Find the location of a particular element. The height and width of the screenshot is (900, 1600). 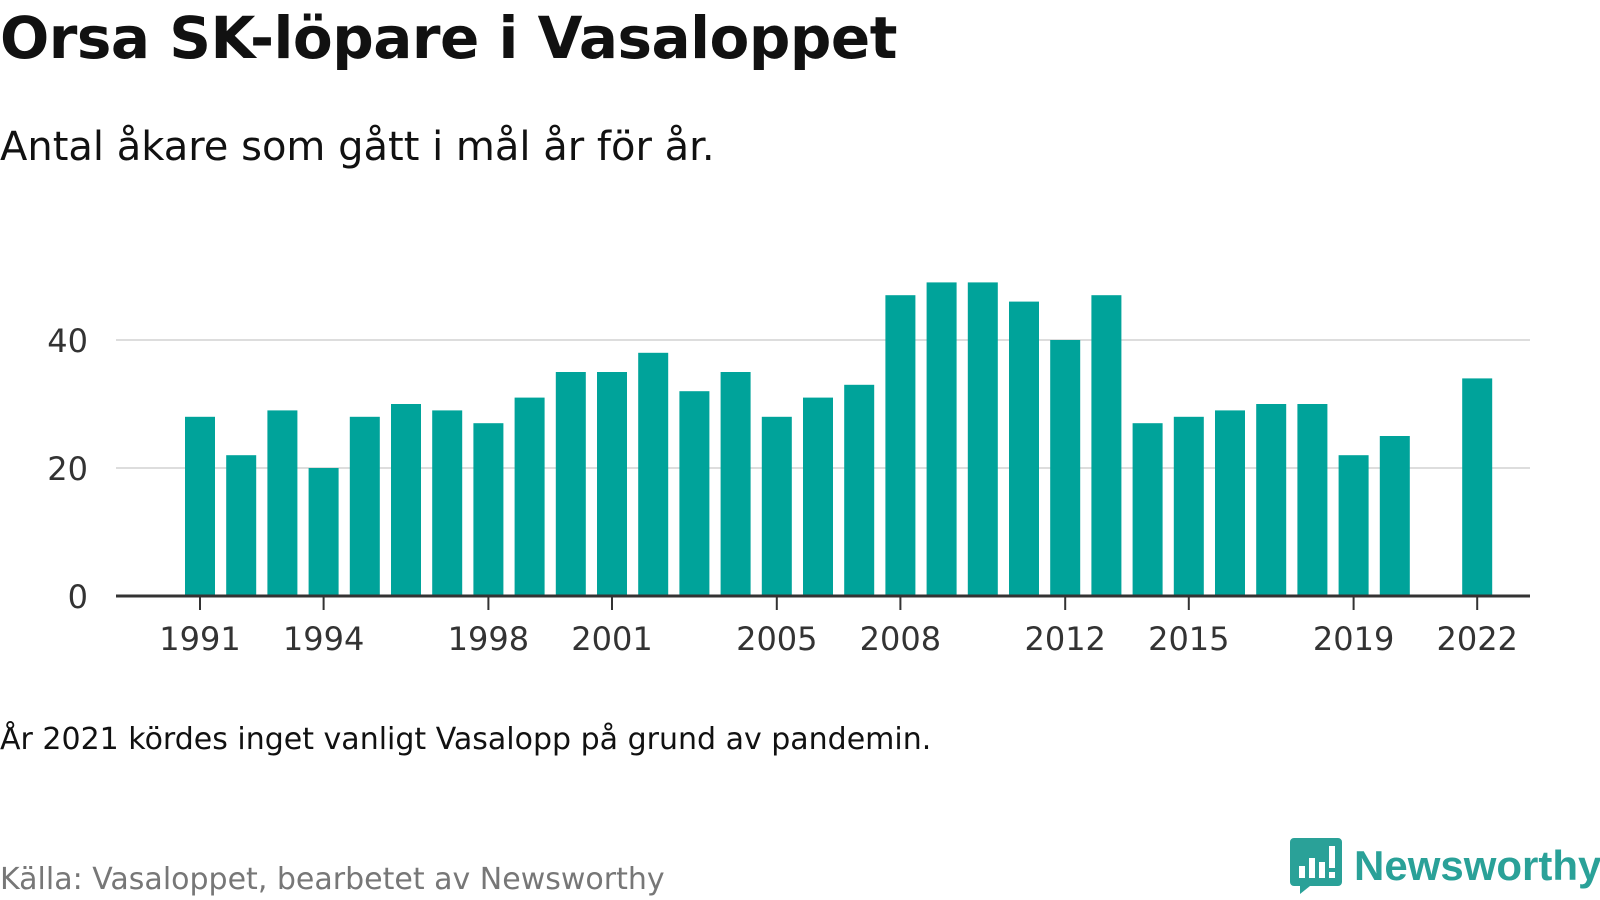

bar-1992 is located at coordinates (241, 525).